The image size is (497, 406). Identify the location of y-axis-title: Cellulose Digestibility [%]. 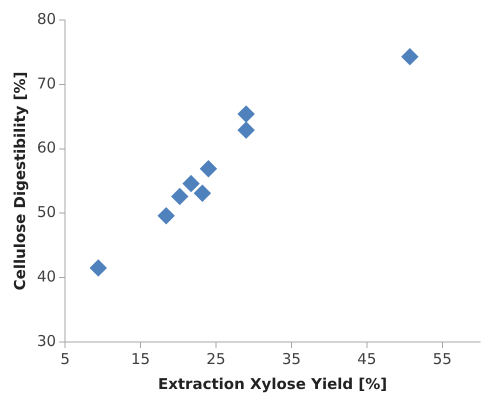
(19, 181).